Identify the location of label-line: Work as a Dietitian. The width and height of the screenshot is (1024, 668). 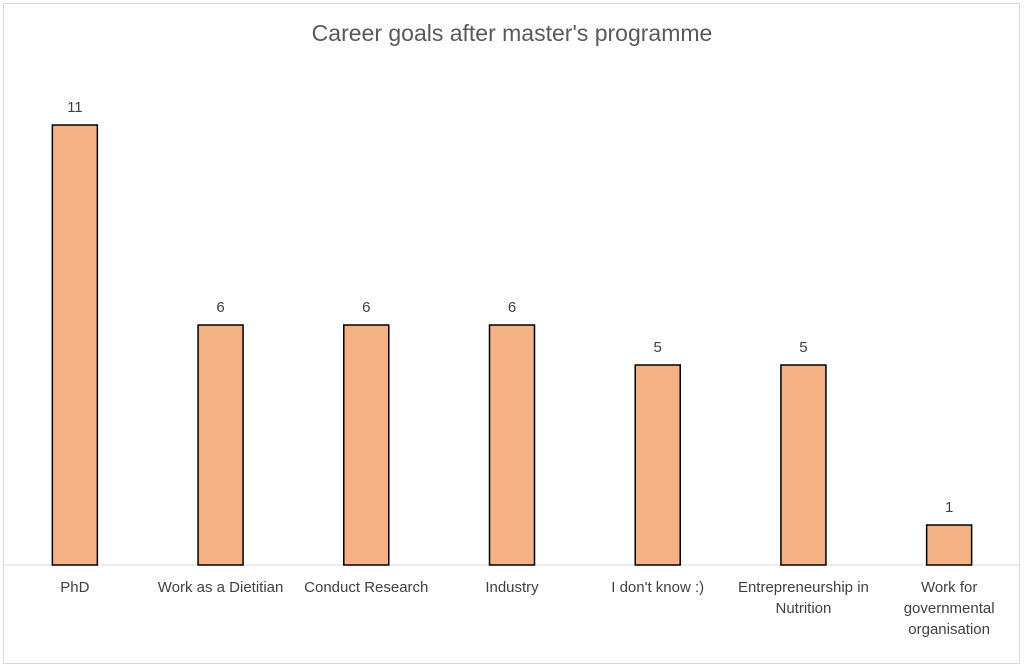
(221, 587).